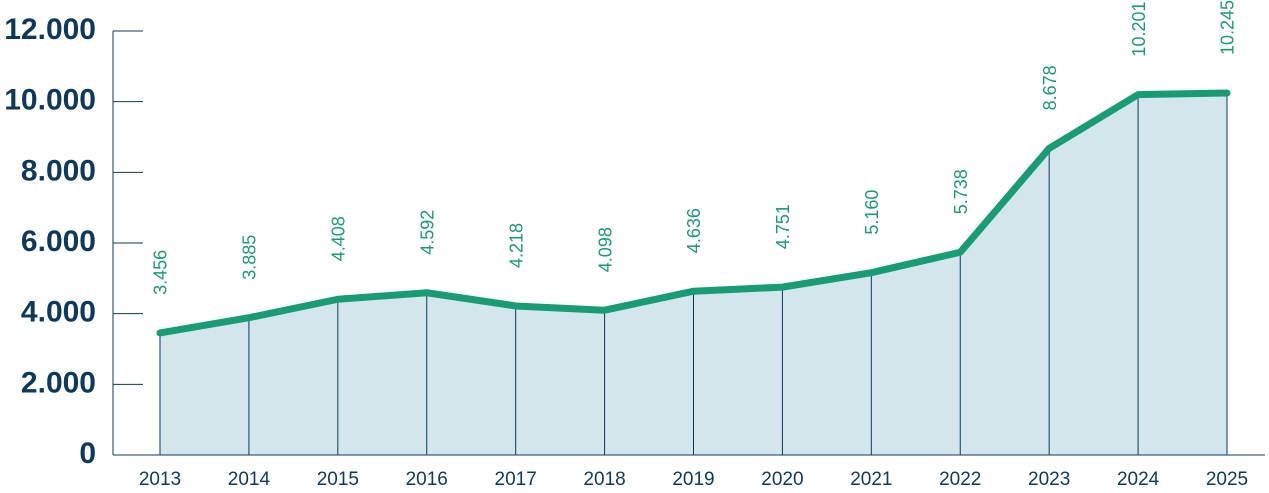 This screenshot has height=493, width=1269. What do you see at coordinates (428, 232) in the screenshot?
I see `value-label: 4.592` at bounding box center [428, 232].